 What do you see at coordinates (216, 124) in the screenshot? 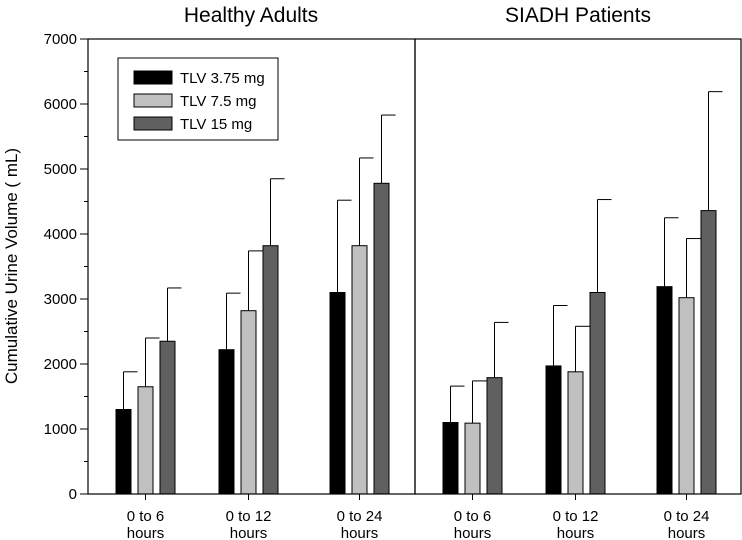
I see `legend-label-tlv-15: TLV 15 mg` at bounding box center [216, 124].